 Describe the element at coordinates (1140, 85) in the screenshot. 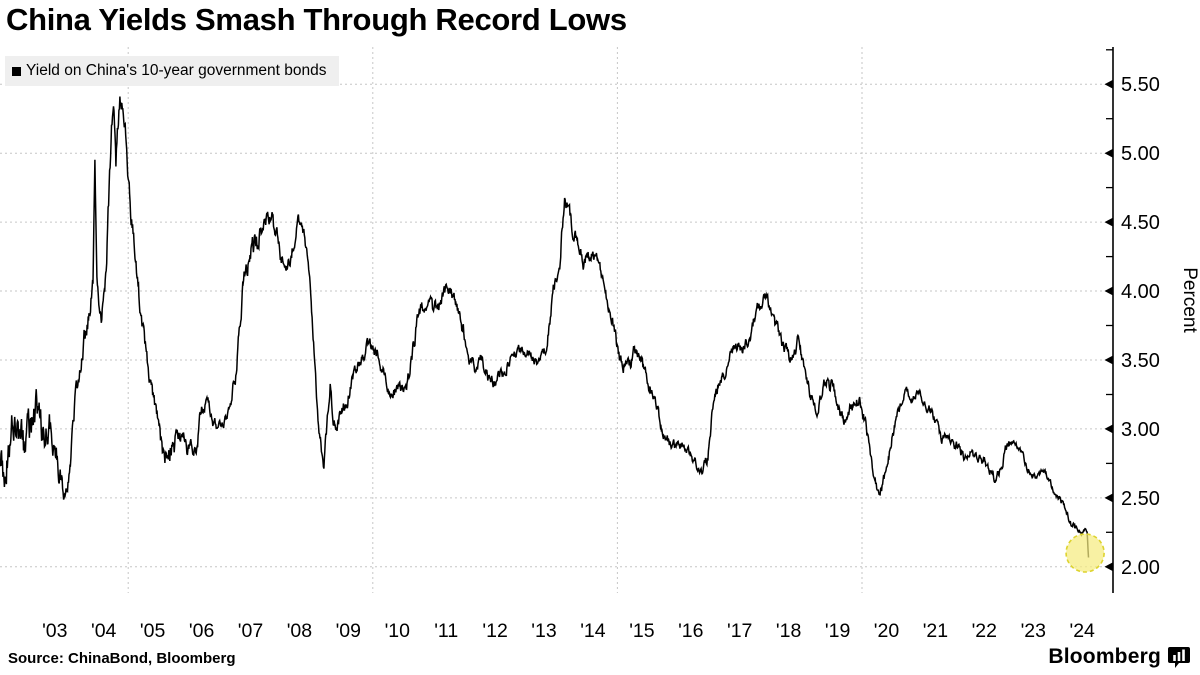

I see `y-tick-label: 5.50` at that location.